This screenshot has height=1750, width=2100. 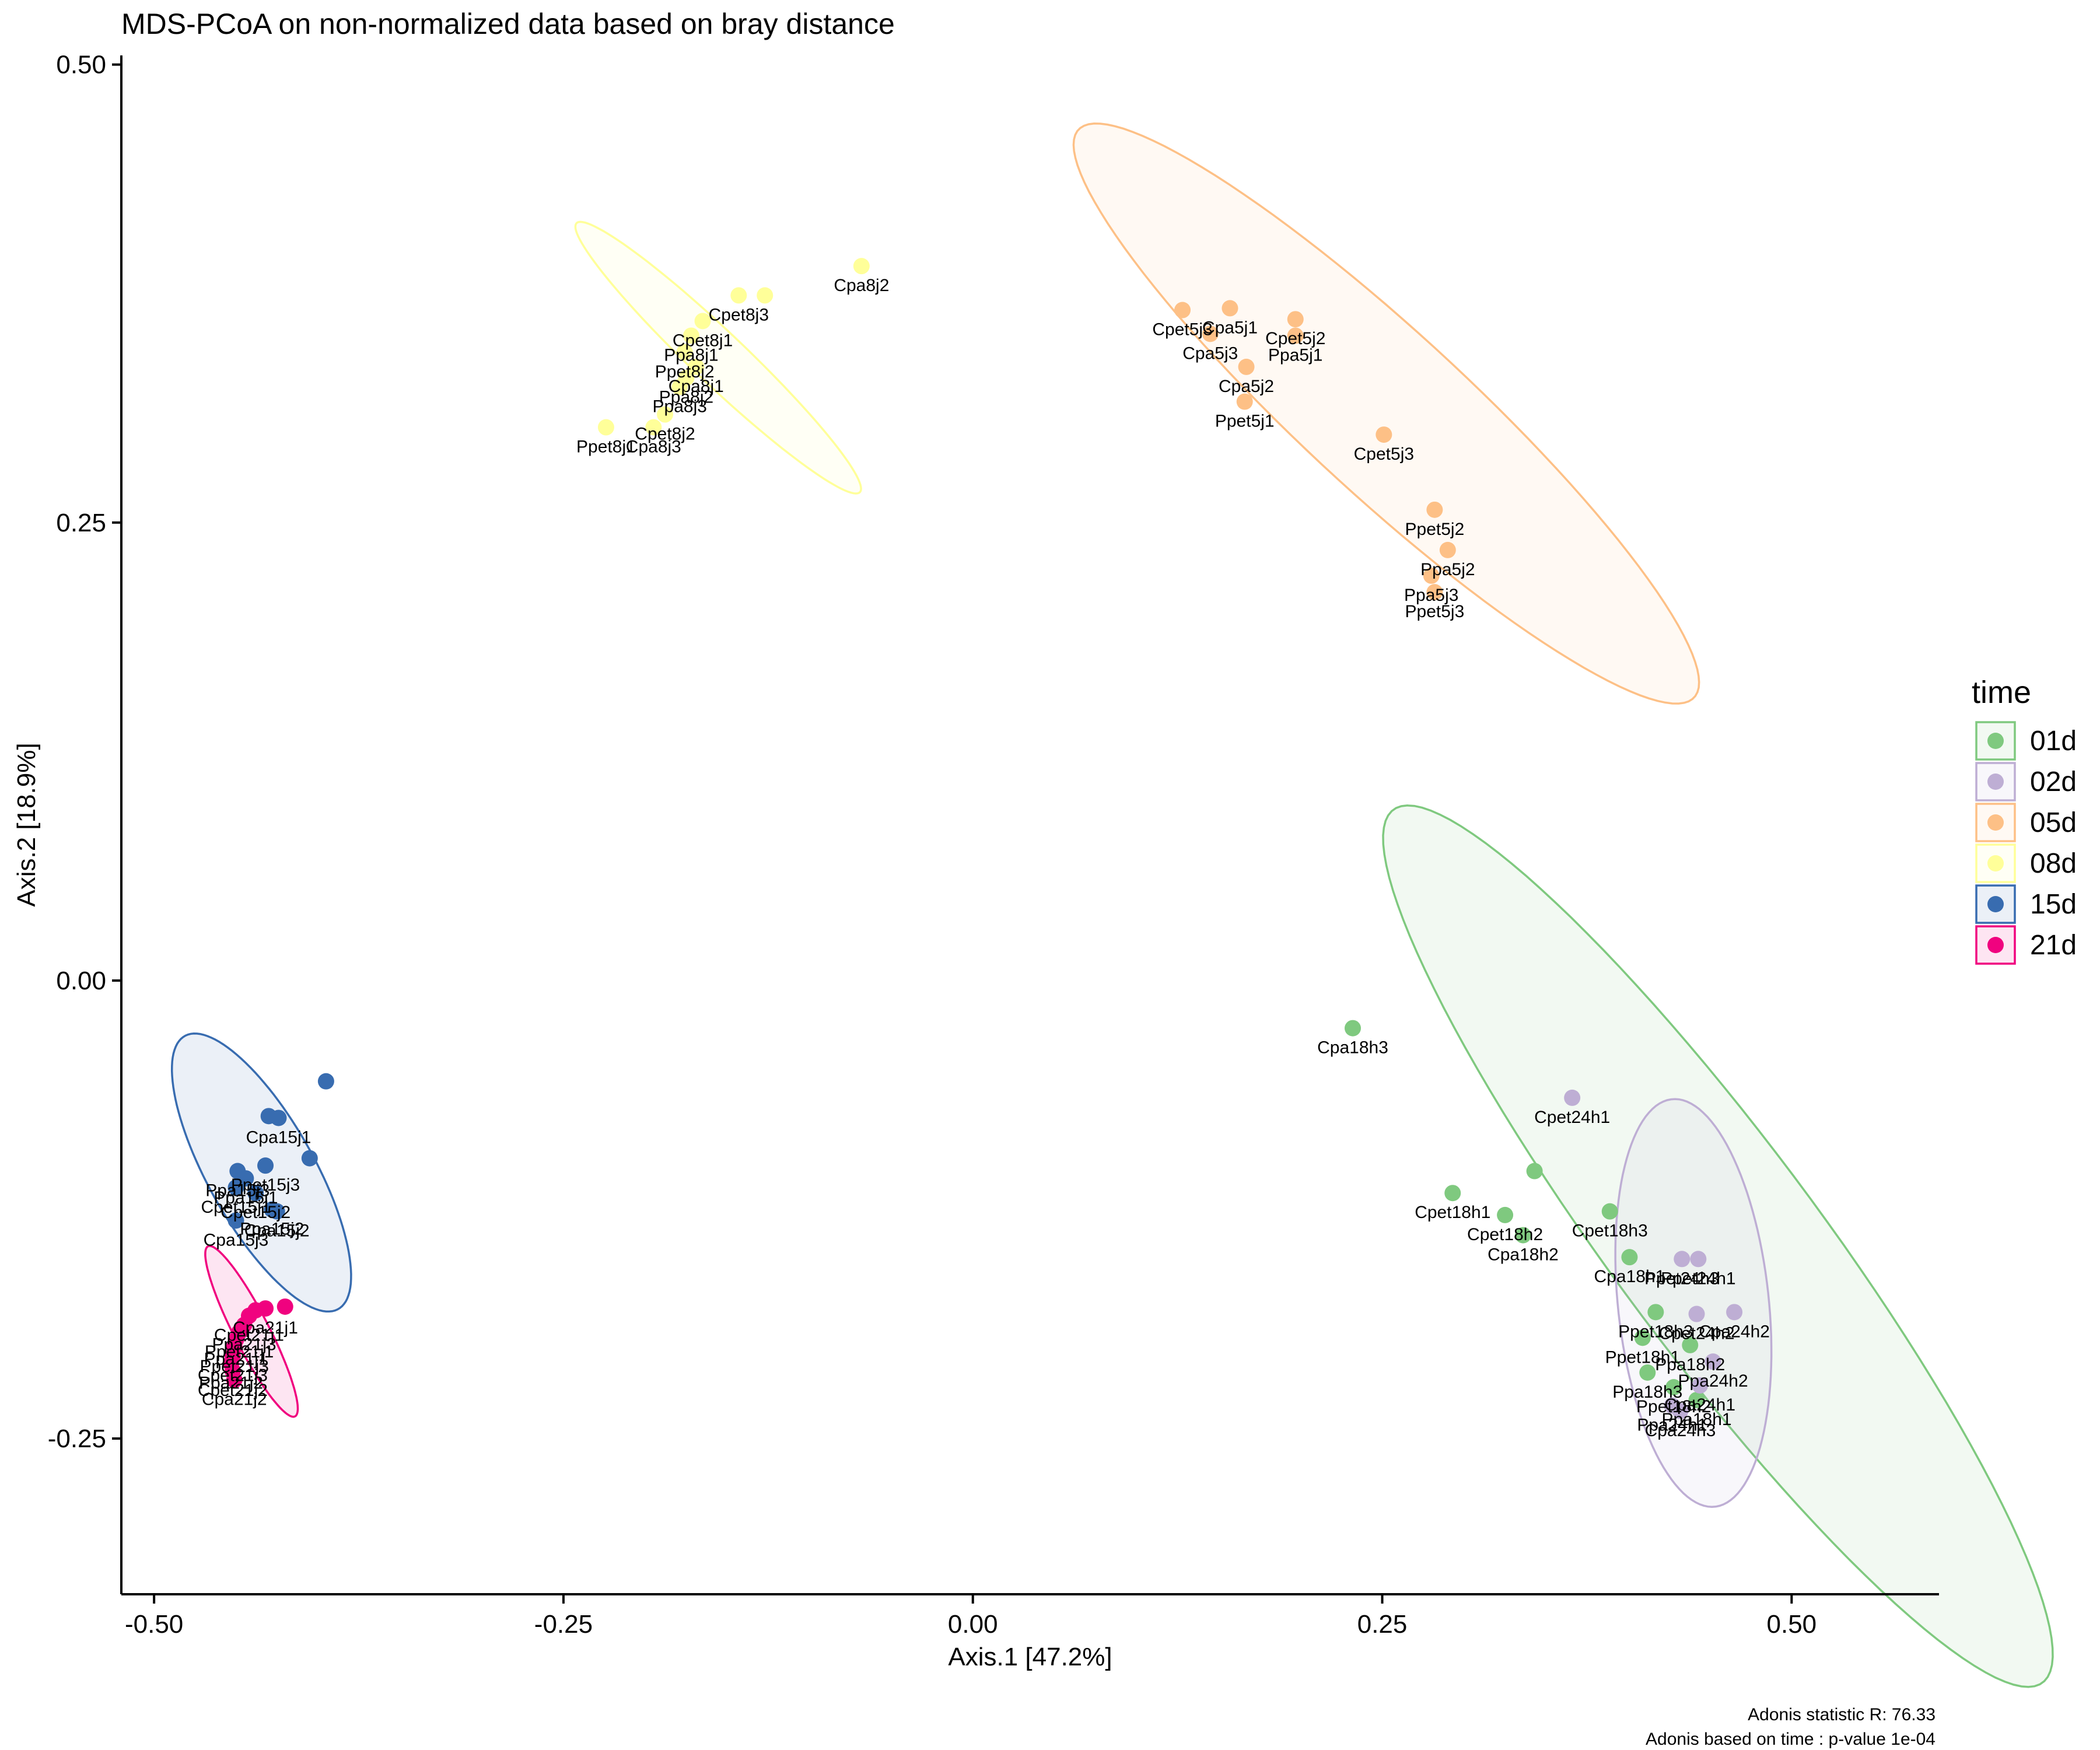 I want to click on point-label-21d-10: Cpet21j2, so click(x=233, y=1391).